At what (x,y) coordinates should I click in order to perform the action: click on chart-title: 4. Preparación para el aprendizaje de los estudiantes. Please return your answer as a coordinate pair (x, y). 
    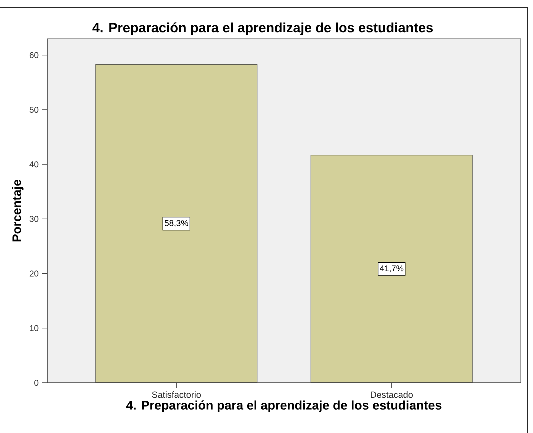
    Looking at the image, I should click on (263, 29).